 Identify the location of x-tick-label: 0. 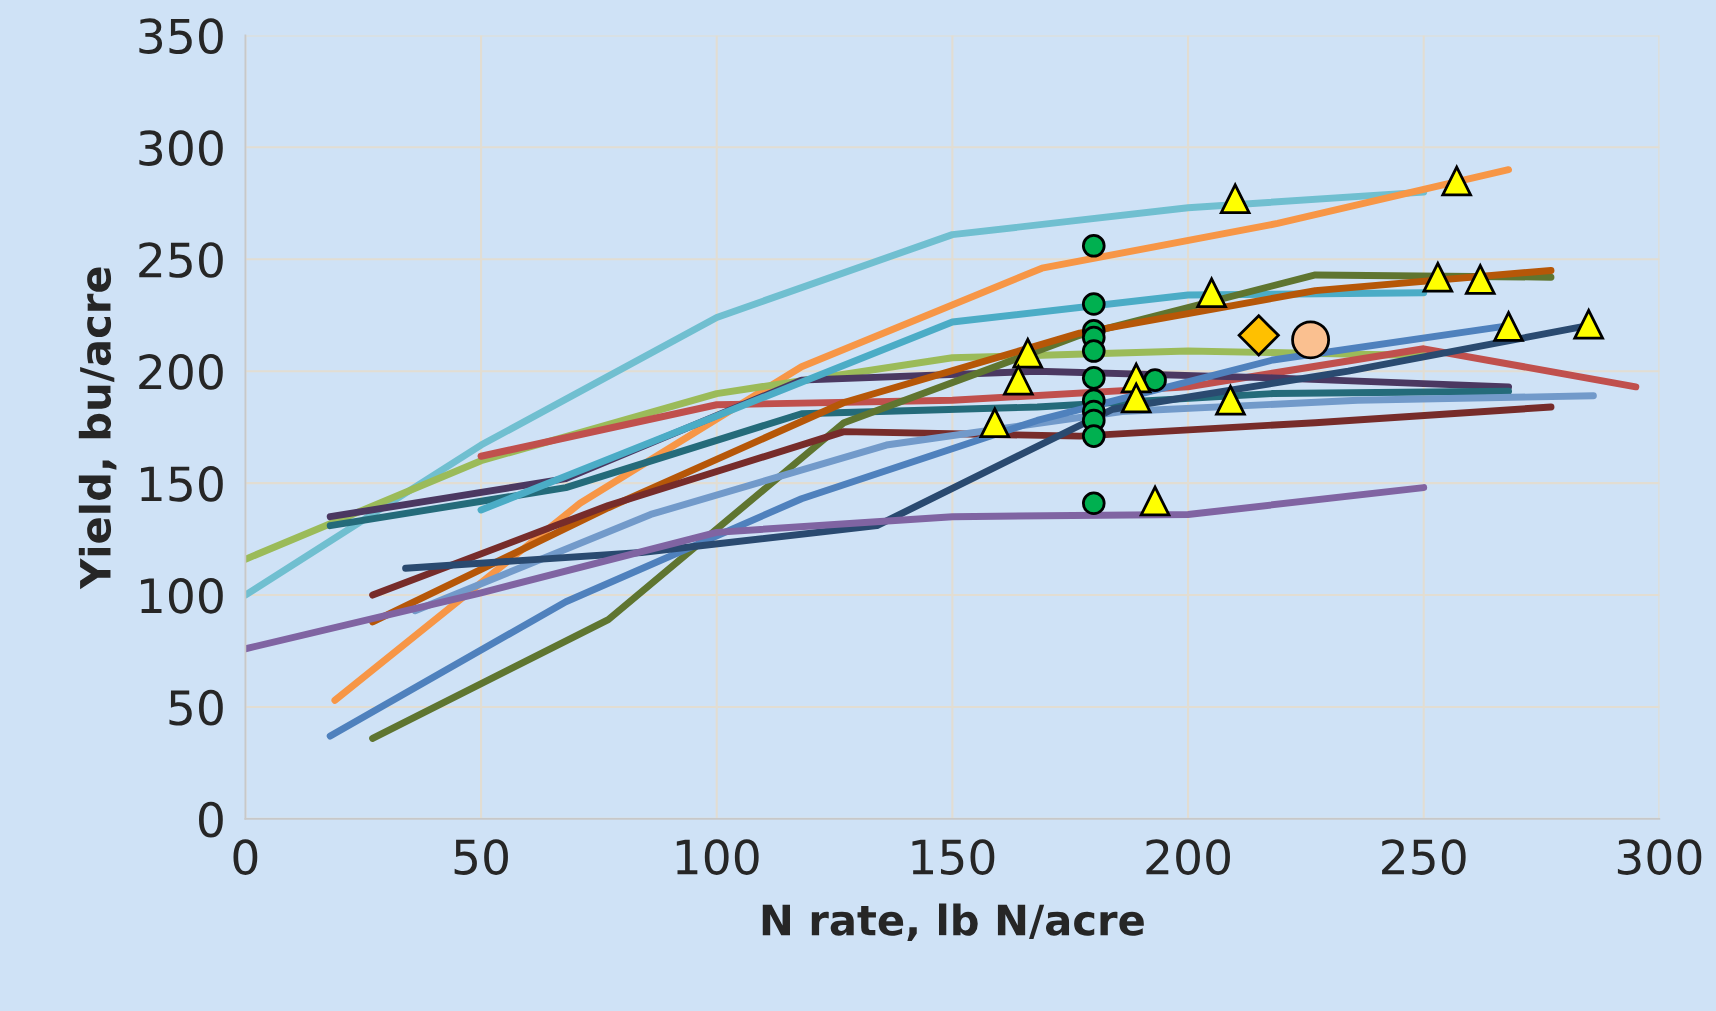
(245, 857).